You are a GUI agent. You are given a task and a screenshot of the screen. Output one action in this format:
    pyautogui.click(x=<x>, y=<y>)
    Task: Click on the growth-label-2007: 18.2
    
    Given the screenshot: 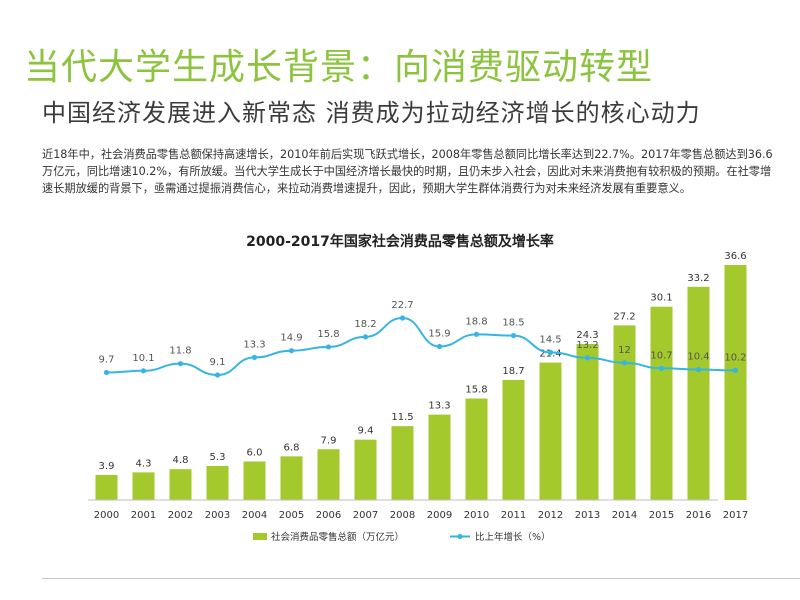 What is the action you would take?
    pyautogui.click(x=365, y=324)
    